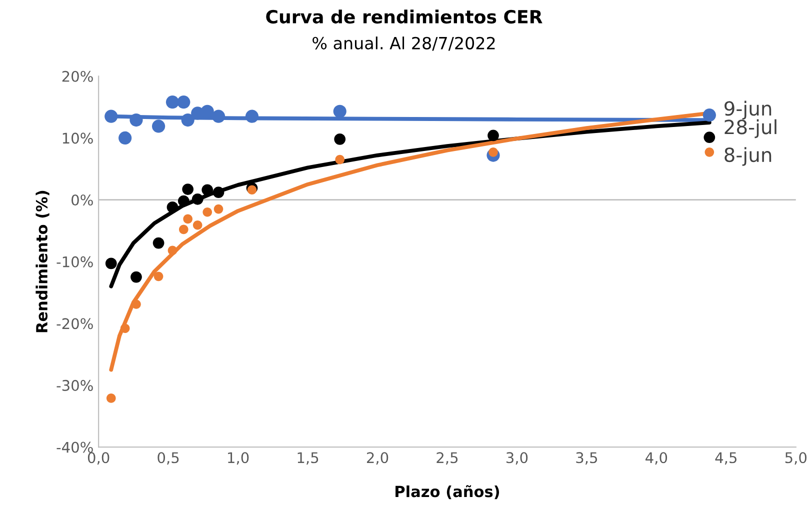 Image resolution: width=808 pixels, height=518 pixels. I want to click on x-tick-label: 4,0, so click(657, 458).